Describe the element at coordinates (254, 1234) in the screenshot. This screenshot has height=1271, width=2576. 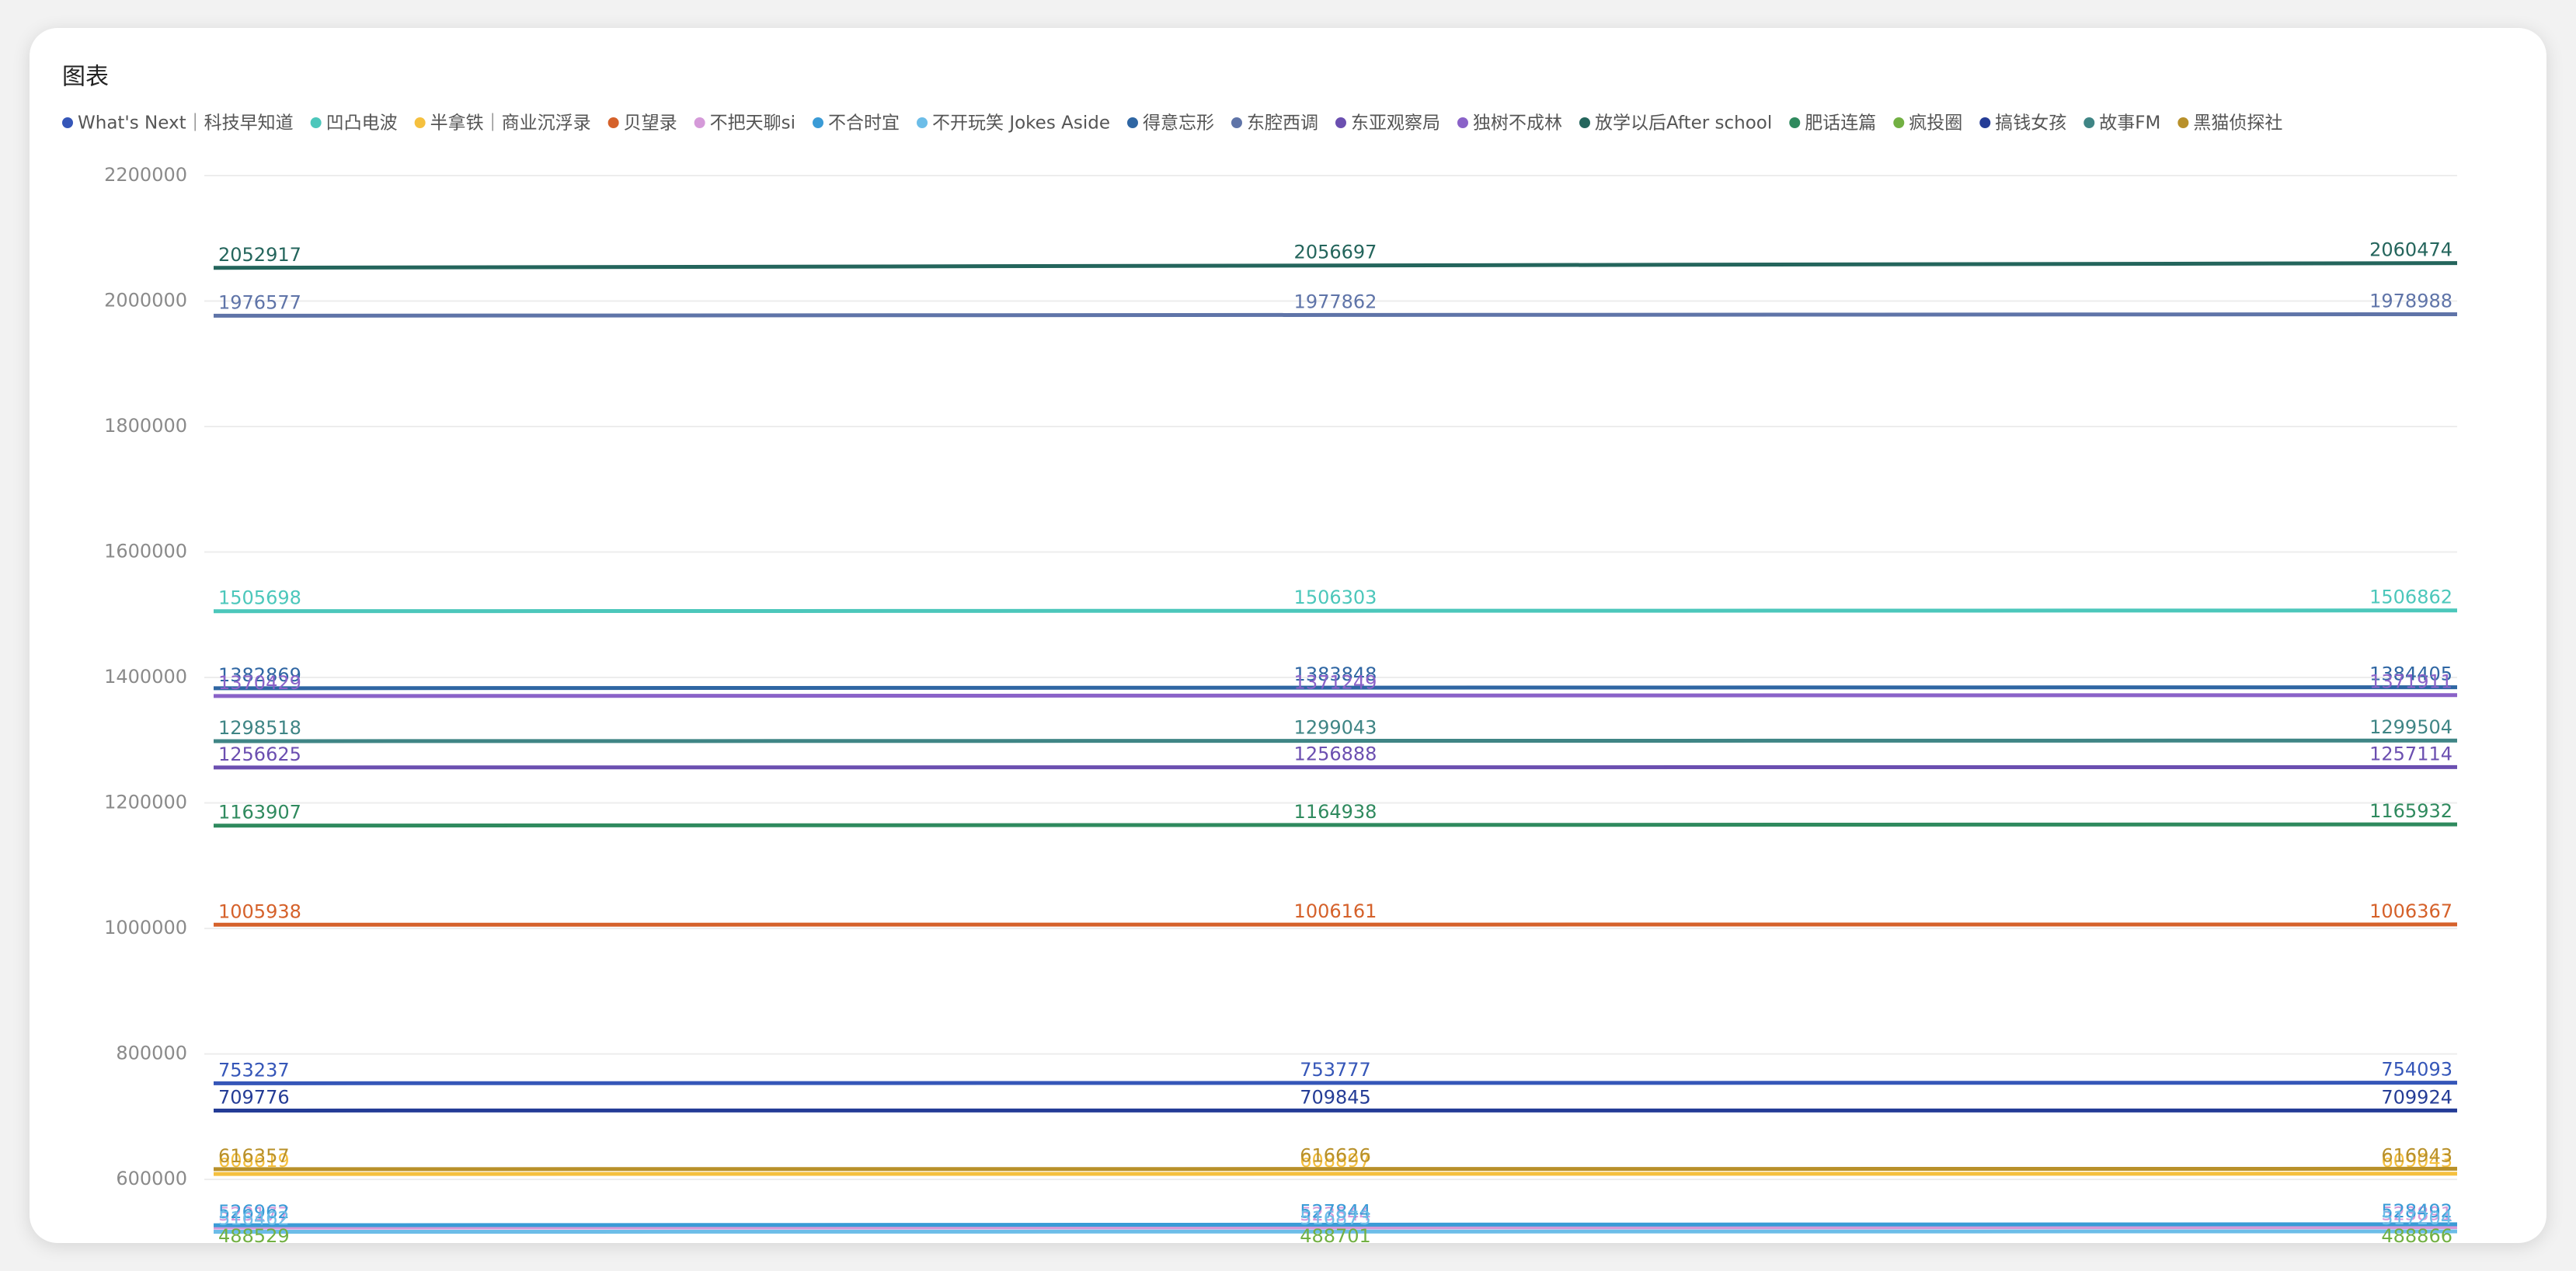
I see `data-label: 488529` at that location.